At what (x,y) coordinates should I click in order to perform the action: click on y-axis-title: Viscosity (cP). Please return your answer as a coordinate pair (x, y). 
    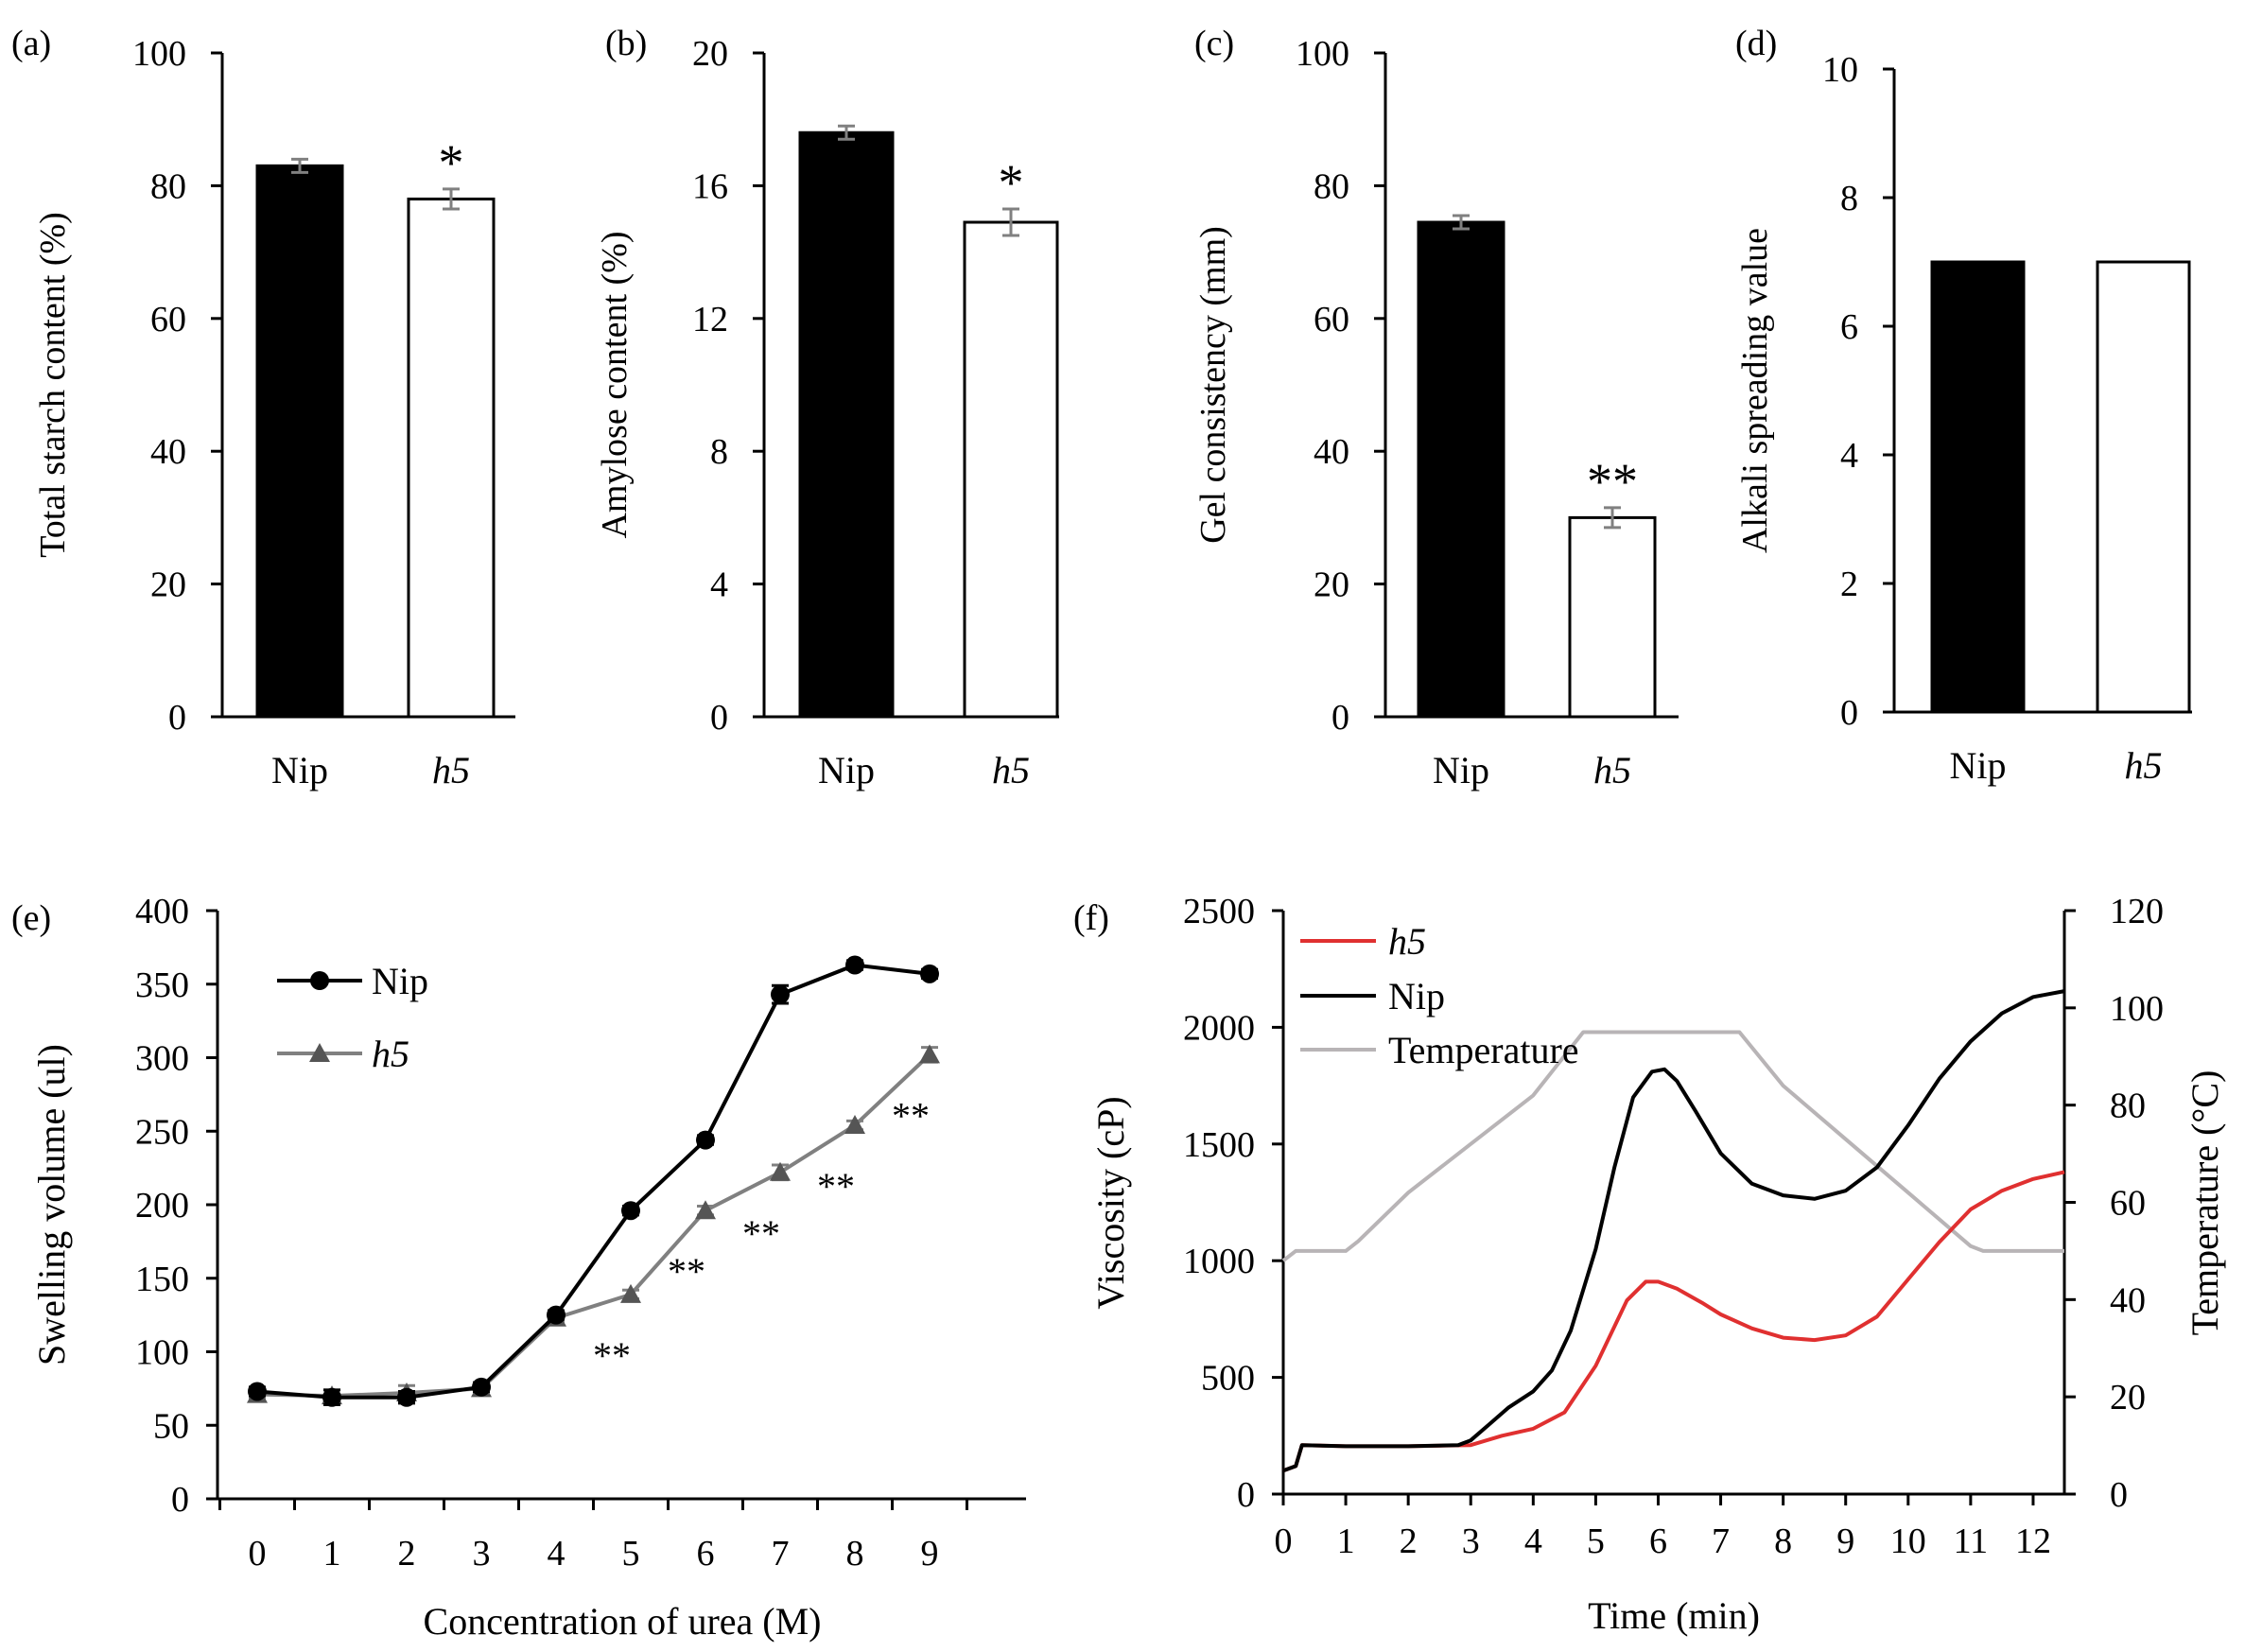
    Looking at the image, I should click on (1111, 1203).